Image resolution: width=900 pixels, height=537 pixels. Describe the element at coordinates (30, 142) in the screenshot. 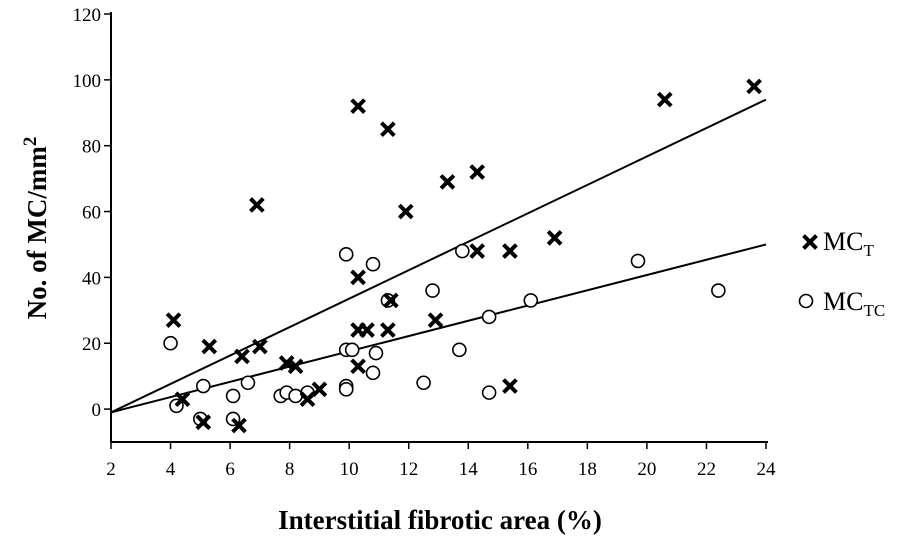

I see `y-axis-title-sup: 2` at that location.